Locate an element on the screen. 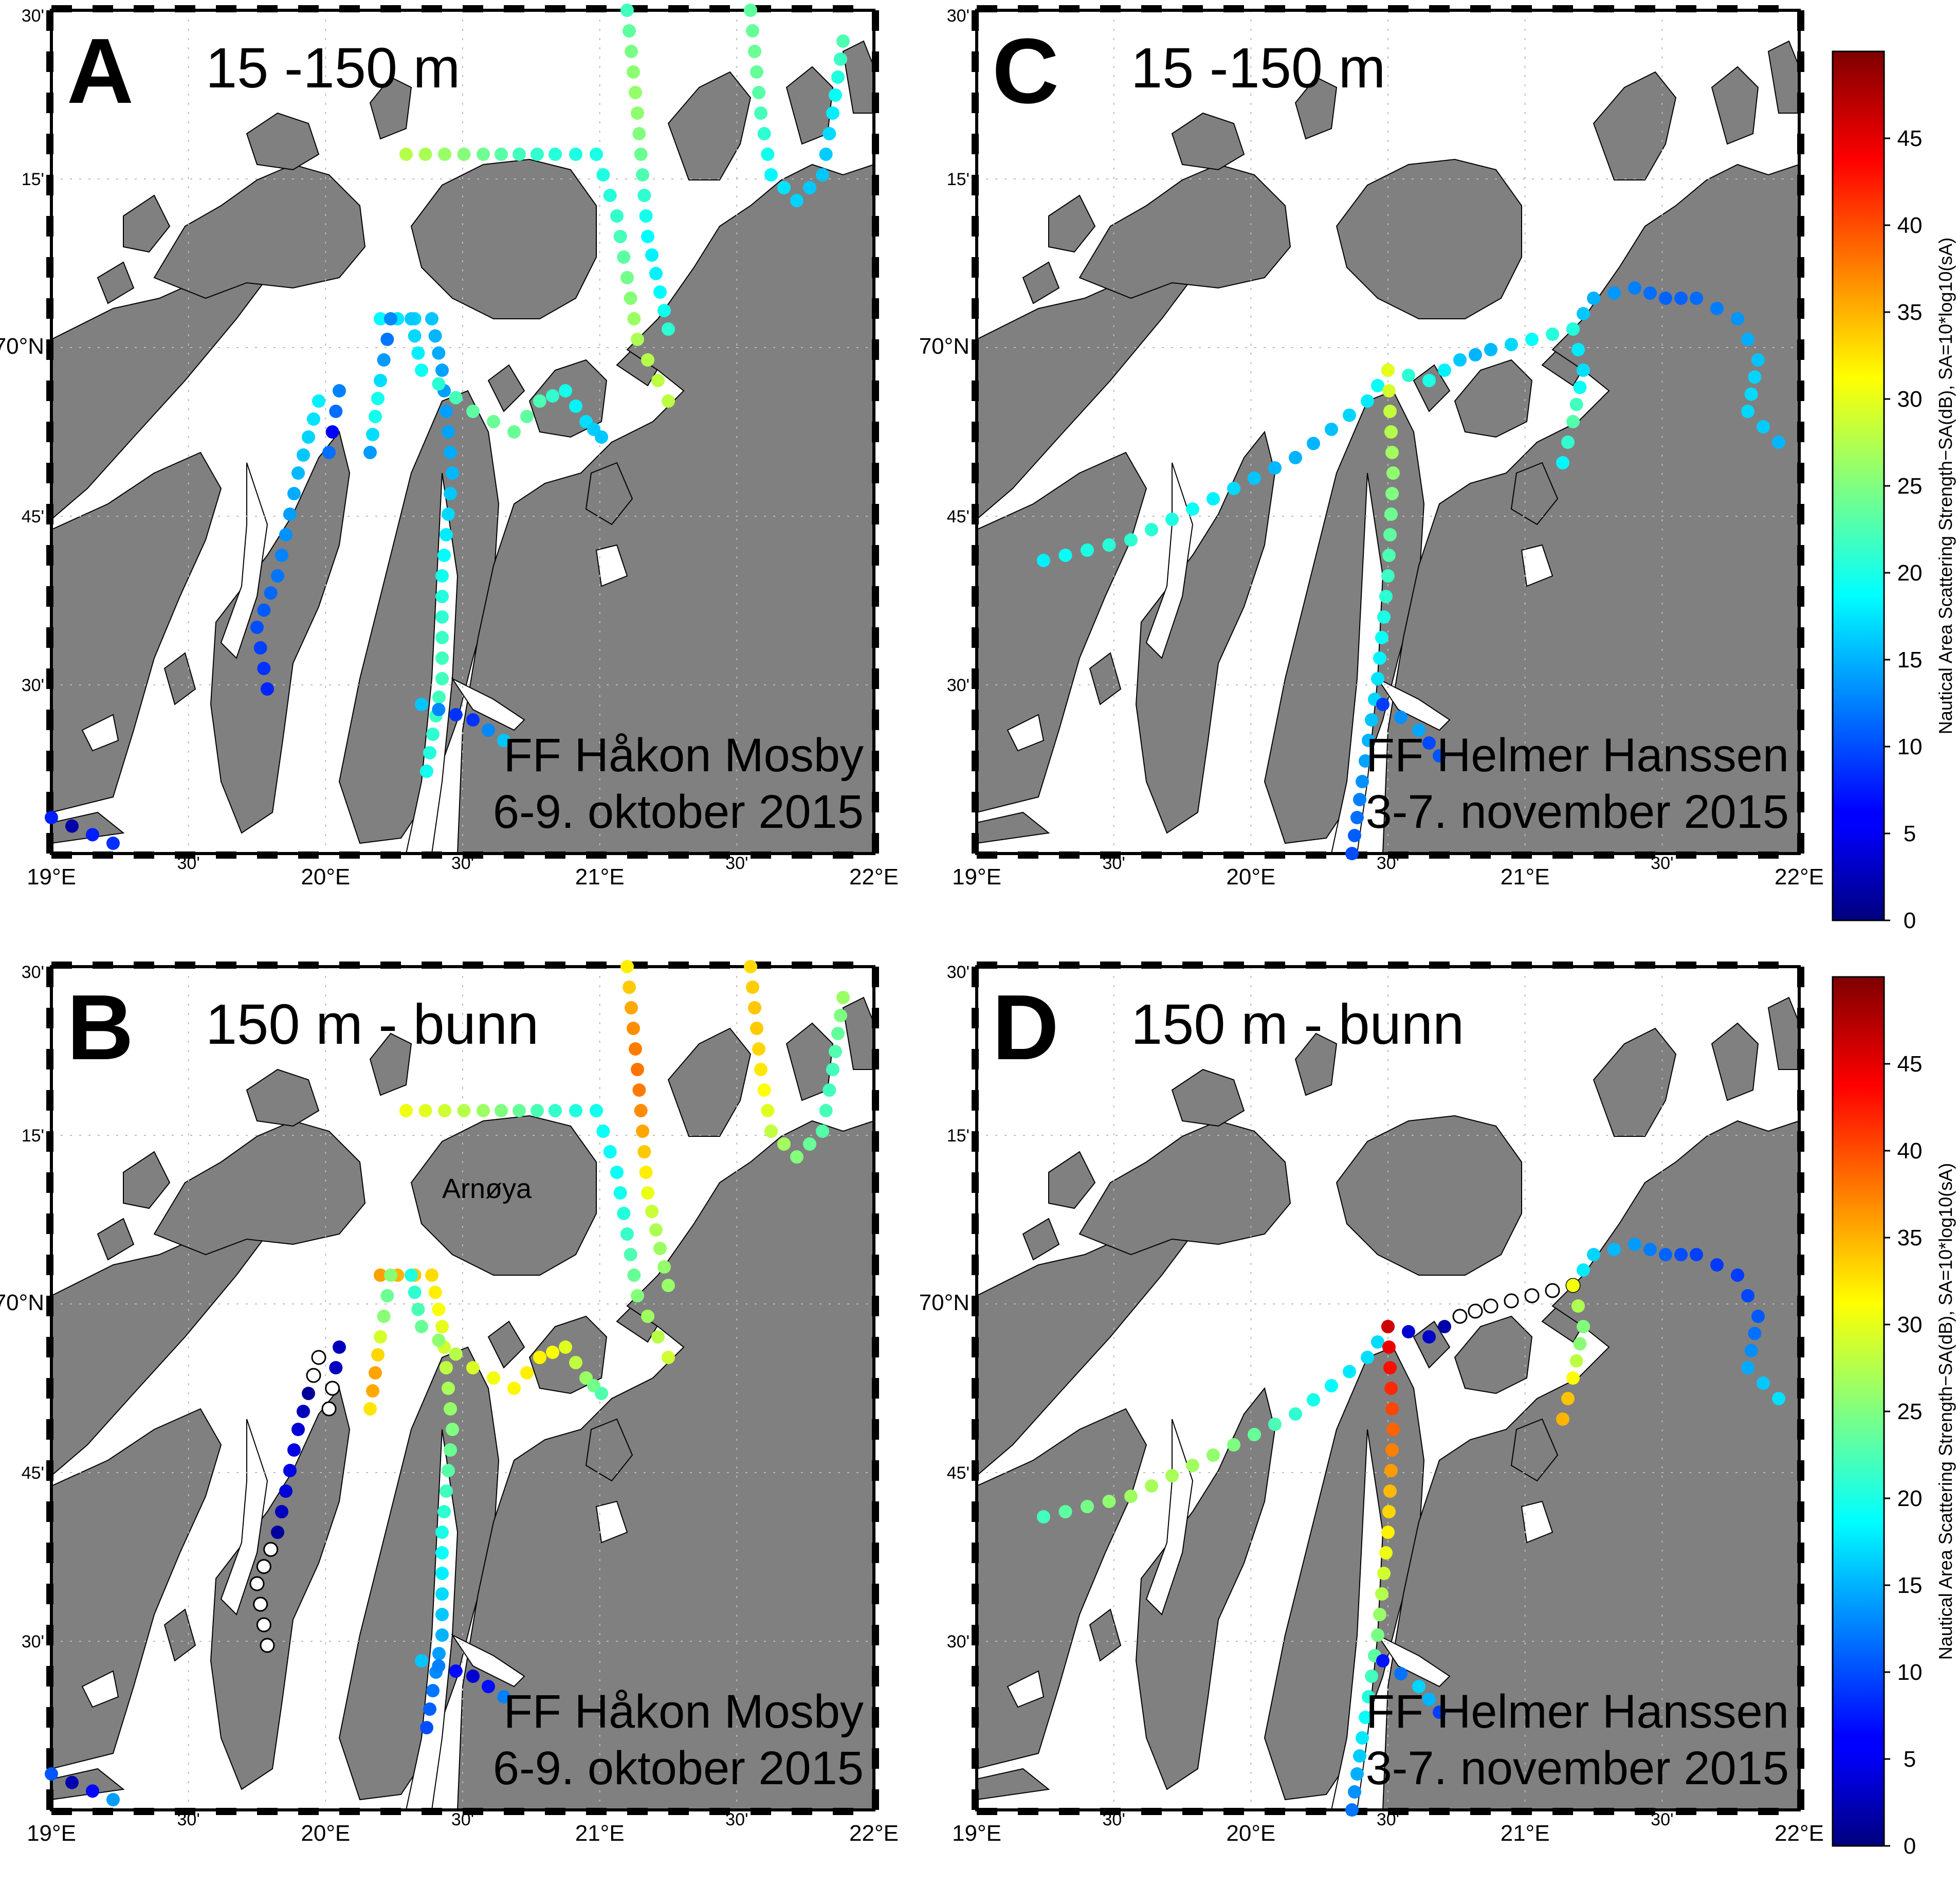 Image resolution: width=1956 pixels, height=1904 pixels. survey-track-dots is located at coordinates (1411, 1528).